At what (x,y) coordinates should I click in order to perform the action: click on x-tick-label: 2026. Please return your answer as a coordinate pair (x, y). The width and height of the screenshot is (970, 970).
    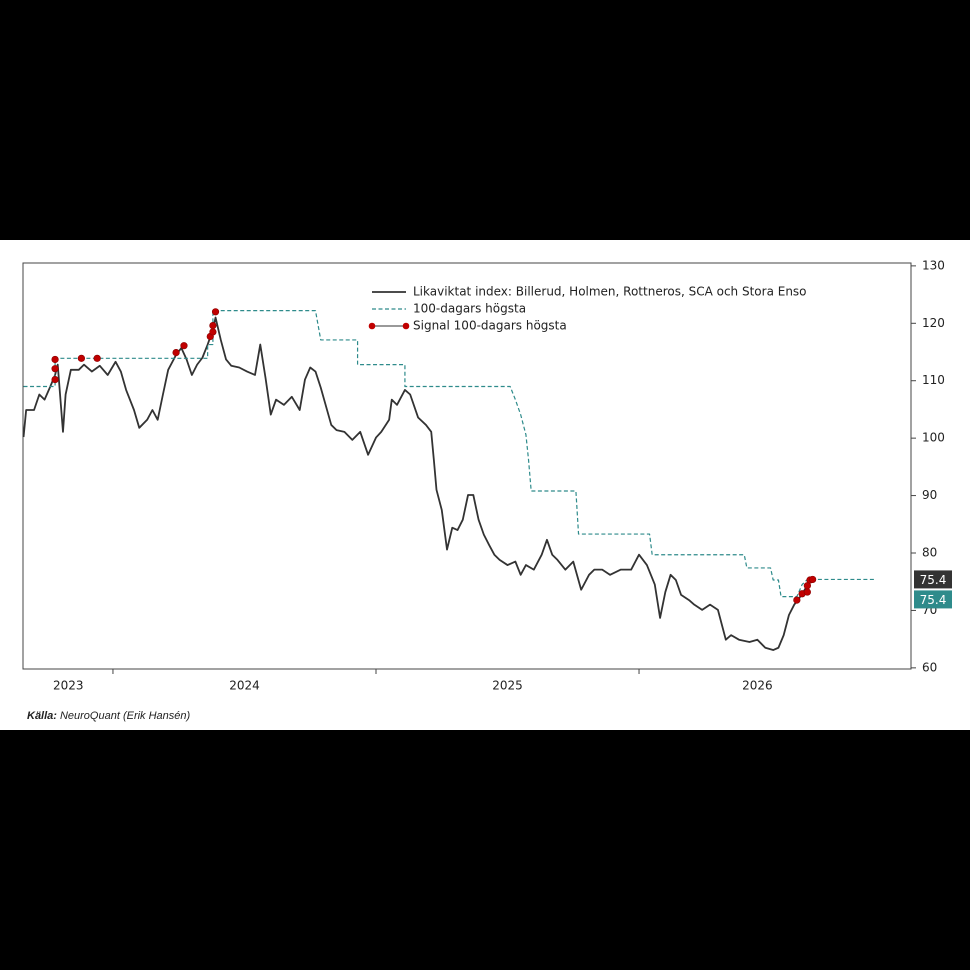
    Looking at the image, I should click on (757, 686).